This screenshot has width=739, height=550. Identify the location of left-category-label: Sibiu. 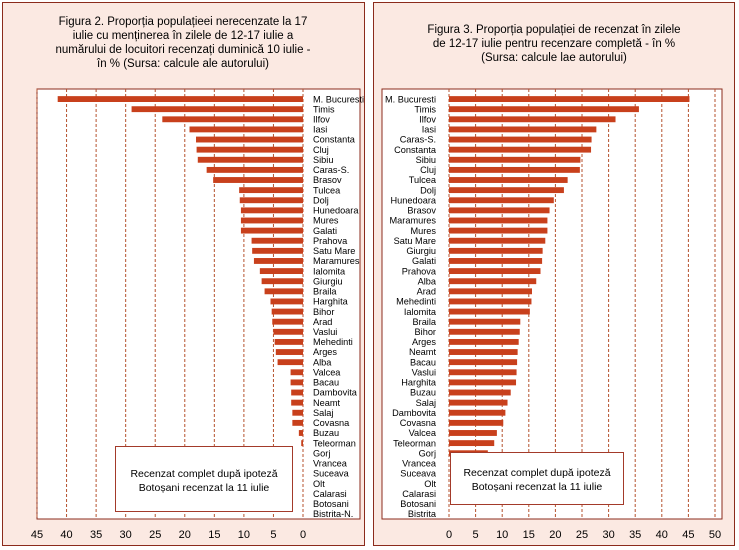
(323, 160).